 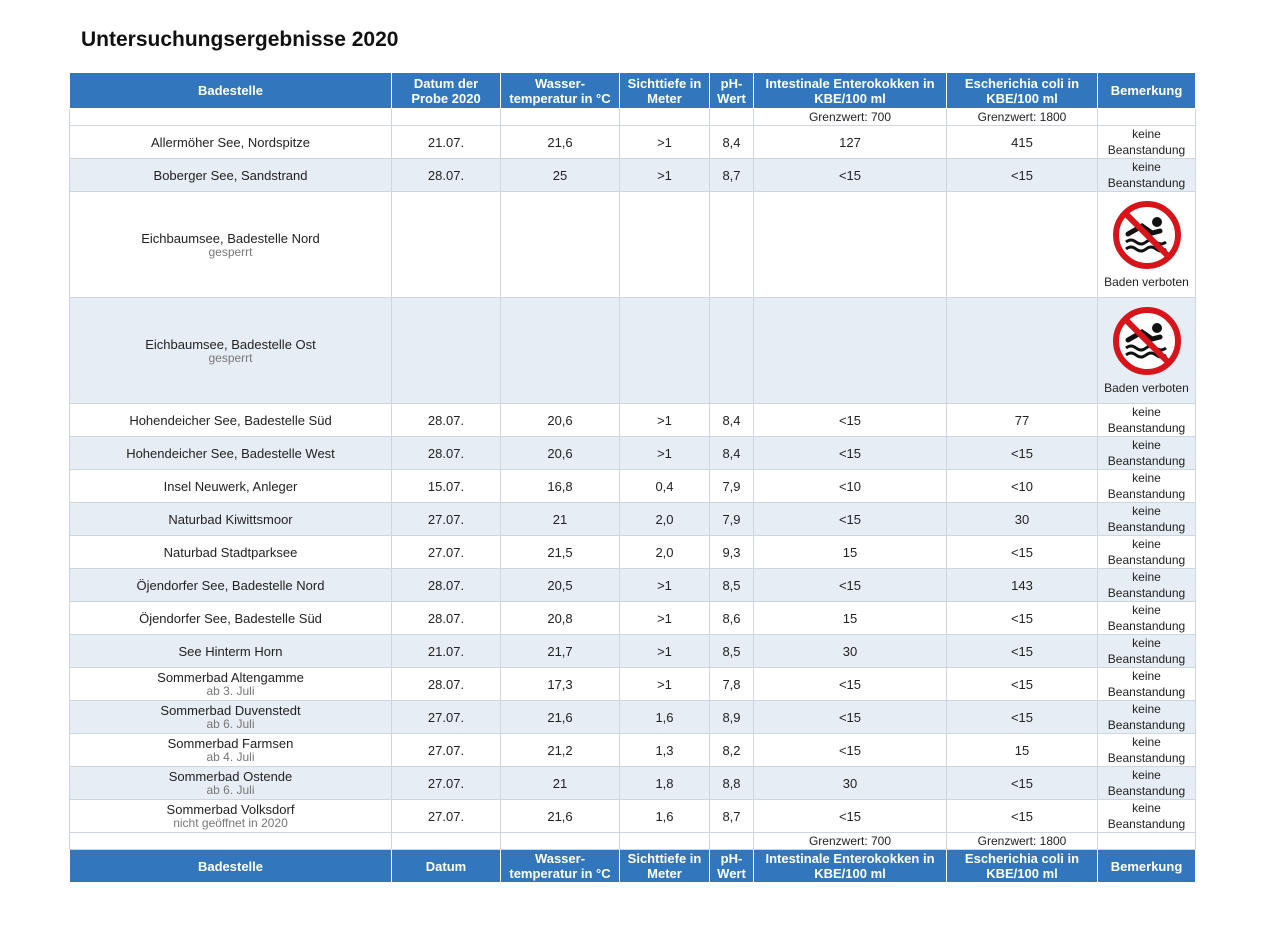 I want to click on site-cell: Sommerbad Duvenstedt ab 6. Juli, so click(x=230, y=717).